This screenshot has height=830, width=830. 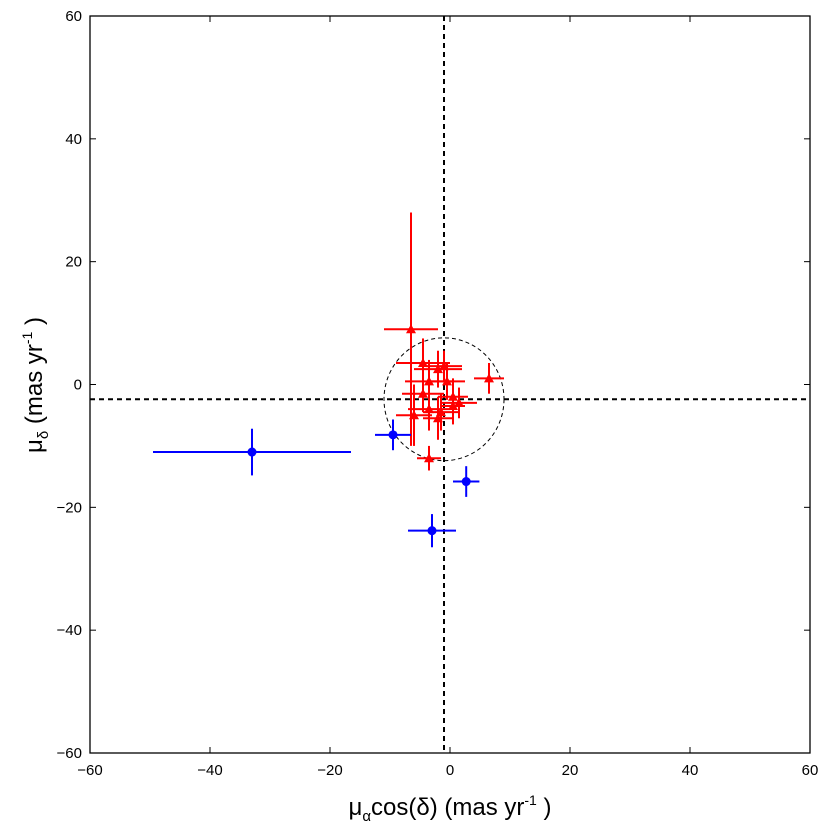 What do you see at coordinates (73, 16) in the screenshot?
I see `y-tick-label: 60` at bounding box center [73, 16].